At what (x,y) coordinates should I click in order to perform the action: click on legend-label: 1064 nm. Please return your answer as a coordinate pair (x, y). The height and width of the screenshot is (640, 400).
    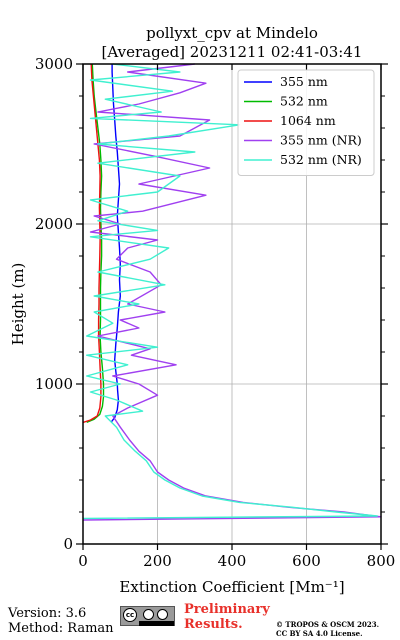
    Looking at the image, I should click on (308, 120).